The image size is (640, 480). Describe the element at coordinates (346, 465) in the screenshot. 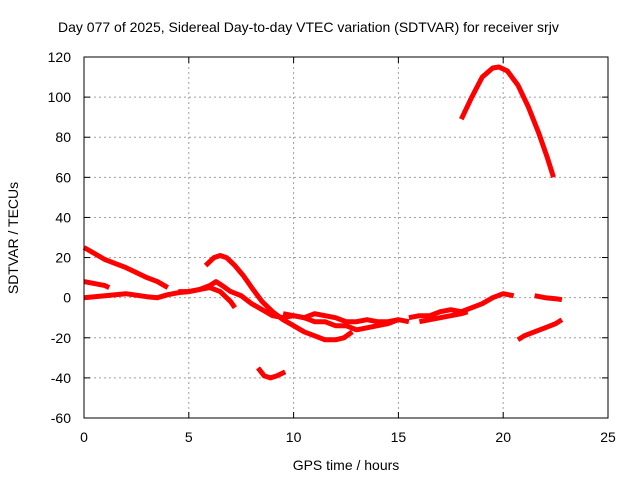

I see `x-axis-label: GPS time / hours` at that location.